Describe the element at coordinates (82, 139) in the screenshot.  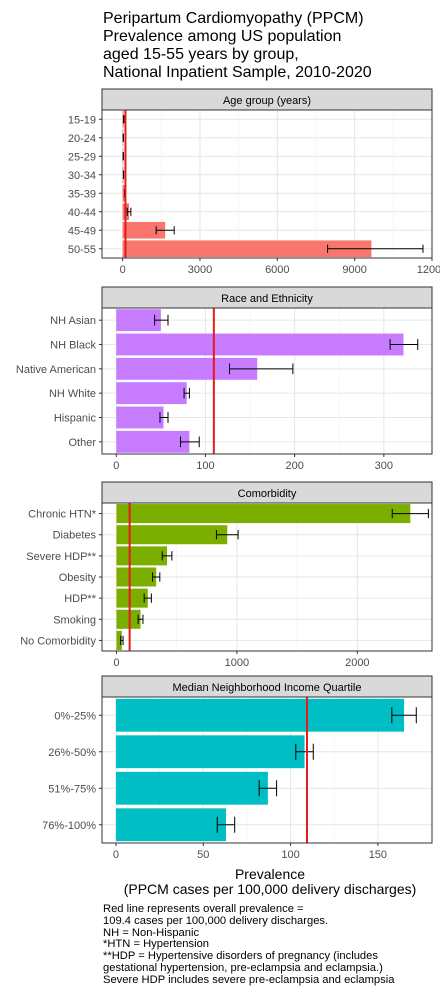
I see `category-label: 20-24` at that location.